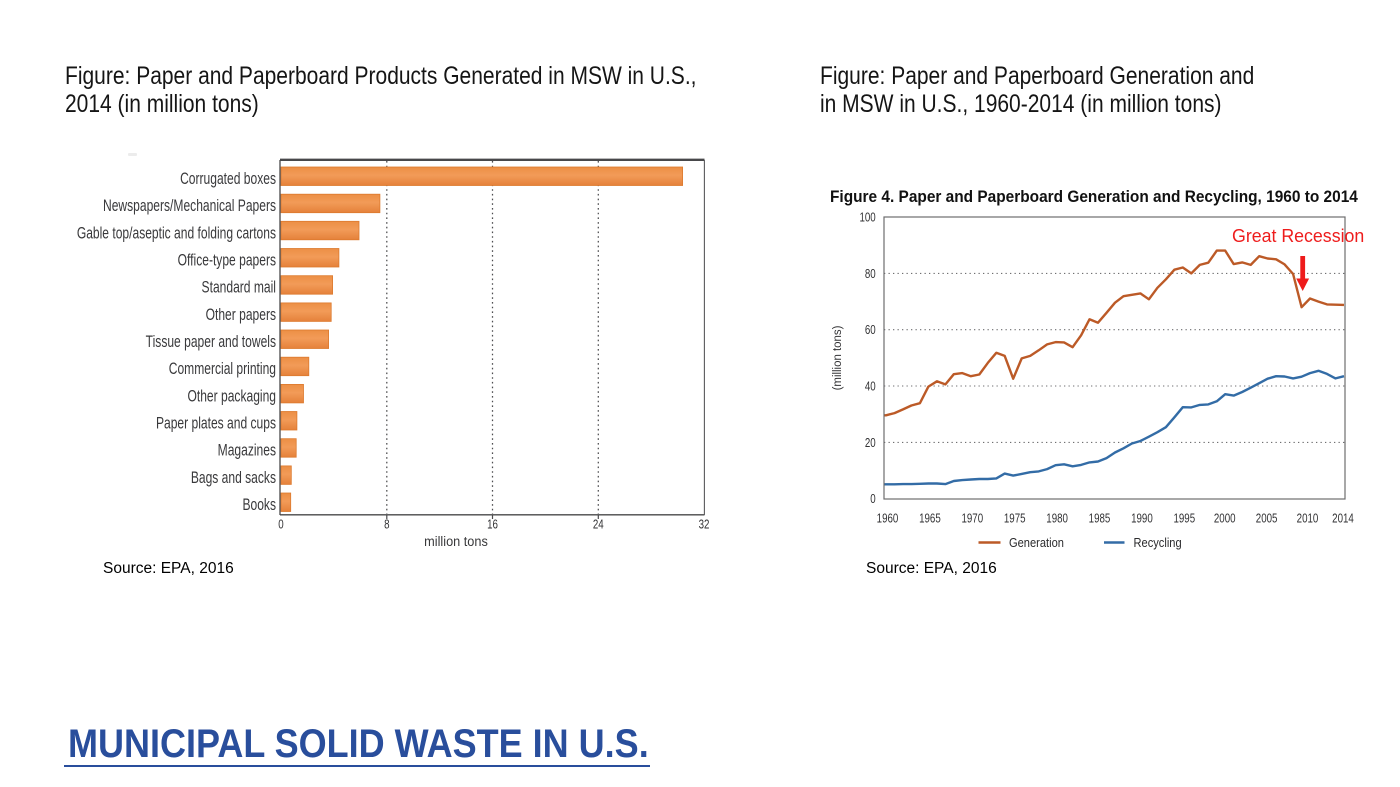 This screenshot has height=787, width=1400. Describe the element at coordinates (1343, 518) in the screenshot. I see `svg-text: 2014` at that location.